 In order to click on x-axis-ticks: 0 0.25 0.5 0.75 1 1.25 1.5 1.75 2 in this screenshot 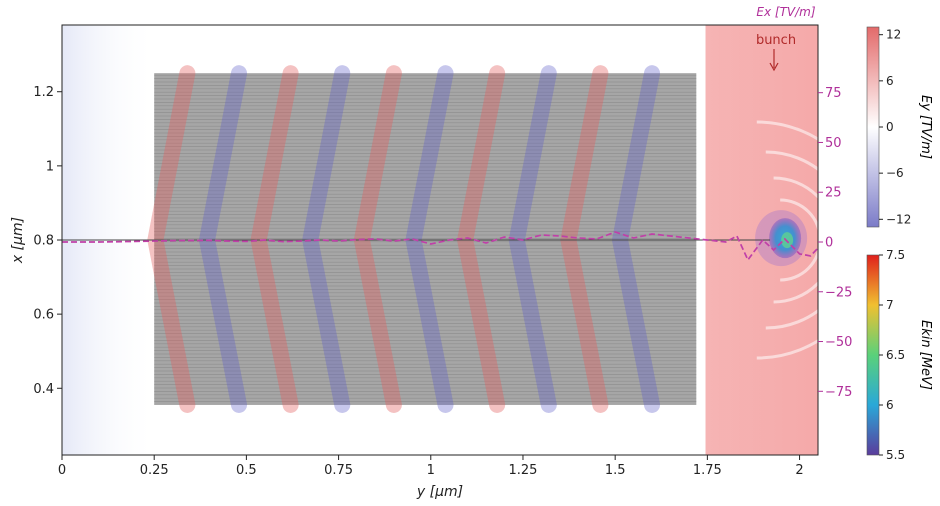, I will do `click(431, 466)`.